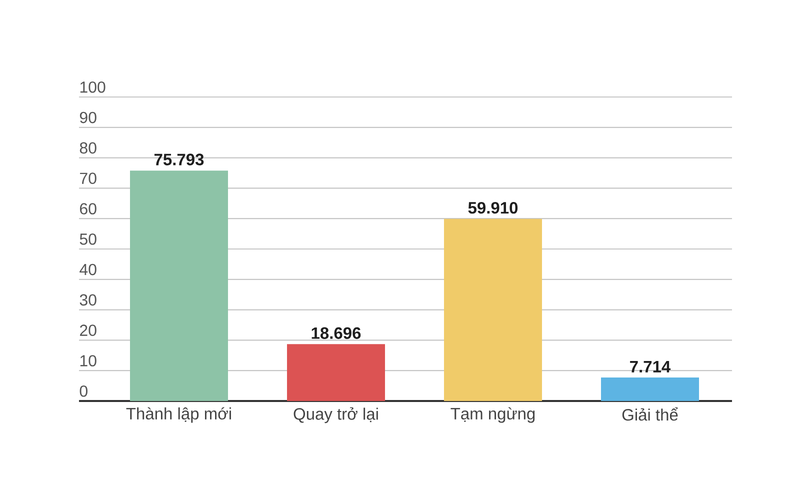  What do you see at coordinates (88, 118) in the screenshot?
I see `y-tick-label: 90` at bounding box center [88, 118].